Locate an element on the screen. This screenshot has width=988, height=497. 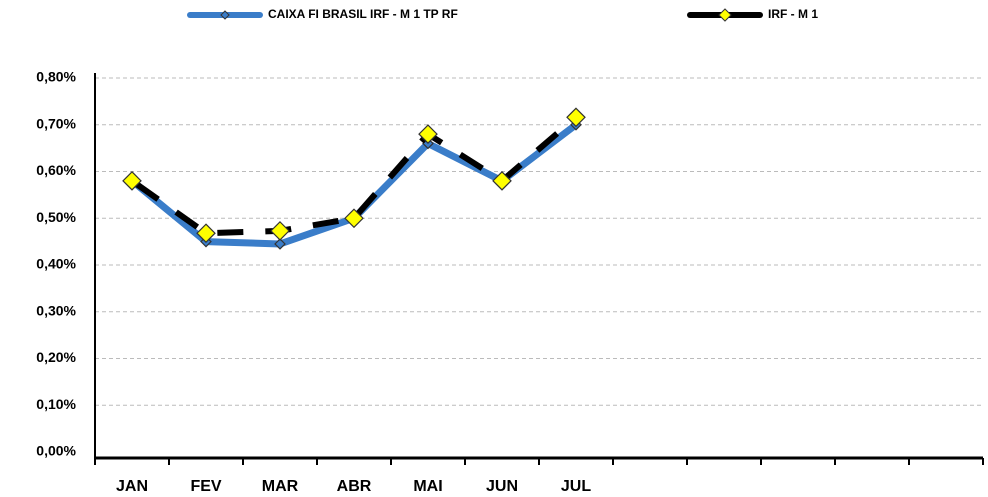
y-tick-label: 0,80% is located at coordinates (56, 77).